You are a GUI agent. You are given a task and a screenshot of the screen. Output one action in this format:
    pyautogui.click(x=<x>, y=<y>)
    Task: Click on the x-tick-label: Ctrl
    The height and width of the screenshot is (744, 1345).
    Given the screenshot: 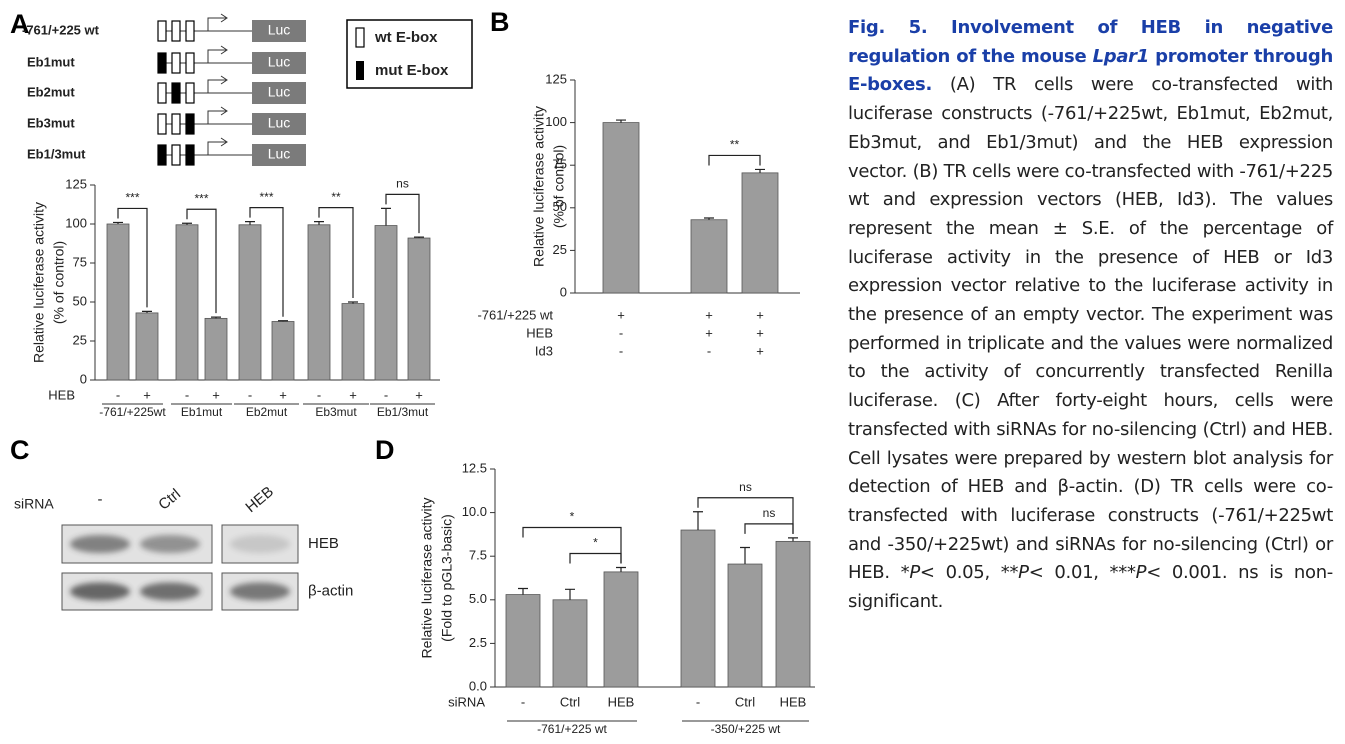 What is the action you would take?
    pyautogui.click(x=570, y=701)
    